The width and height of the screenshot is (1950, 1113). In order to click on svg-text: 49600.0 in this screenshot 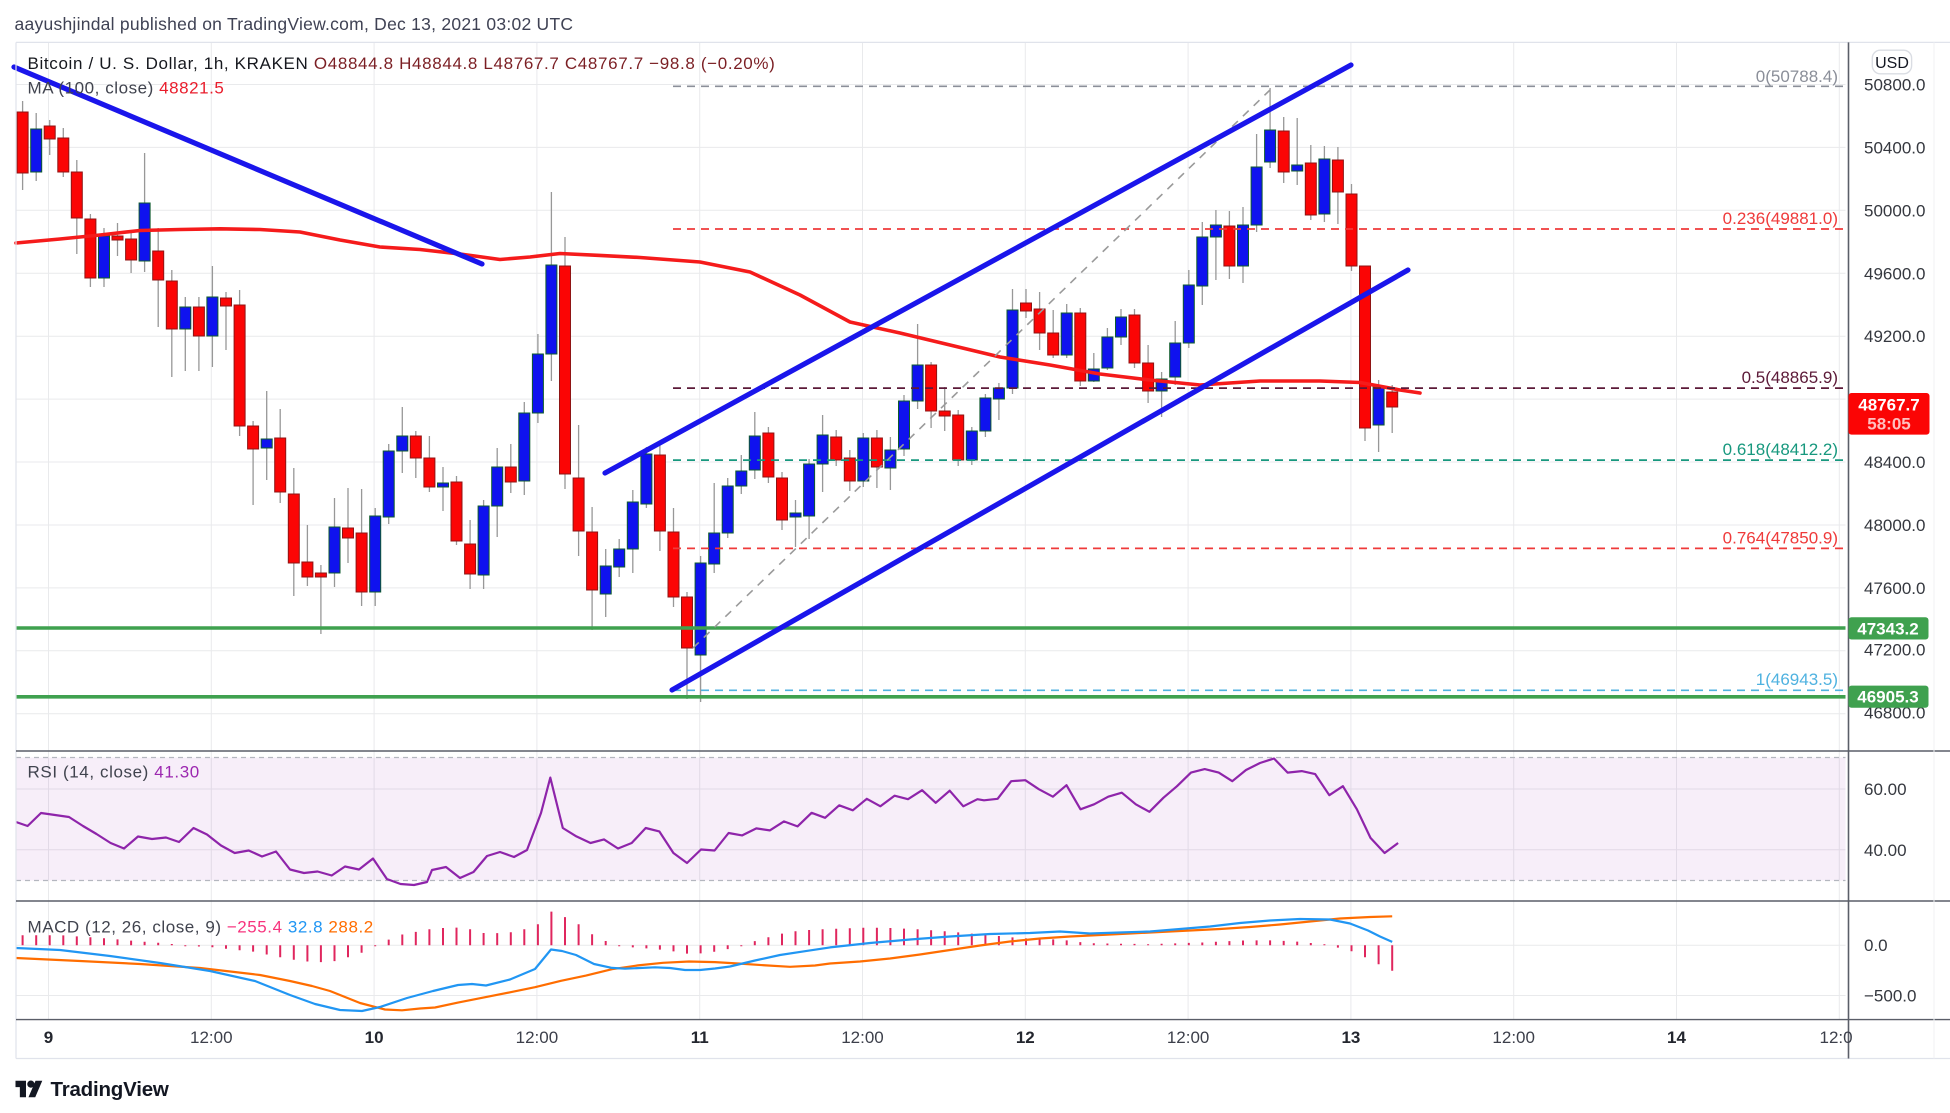, I will do `click(1894, 273)`.